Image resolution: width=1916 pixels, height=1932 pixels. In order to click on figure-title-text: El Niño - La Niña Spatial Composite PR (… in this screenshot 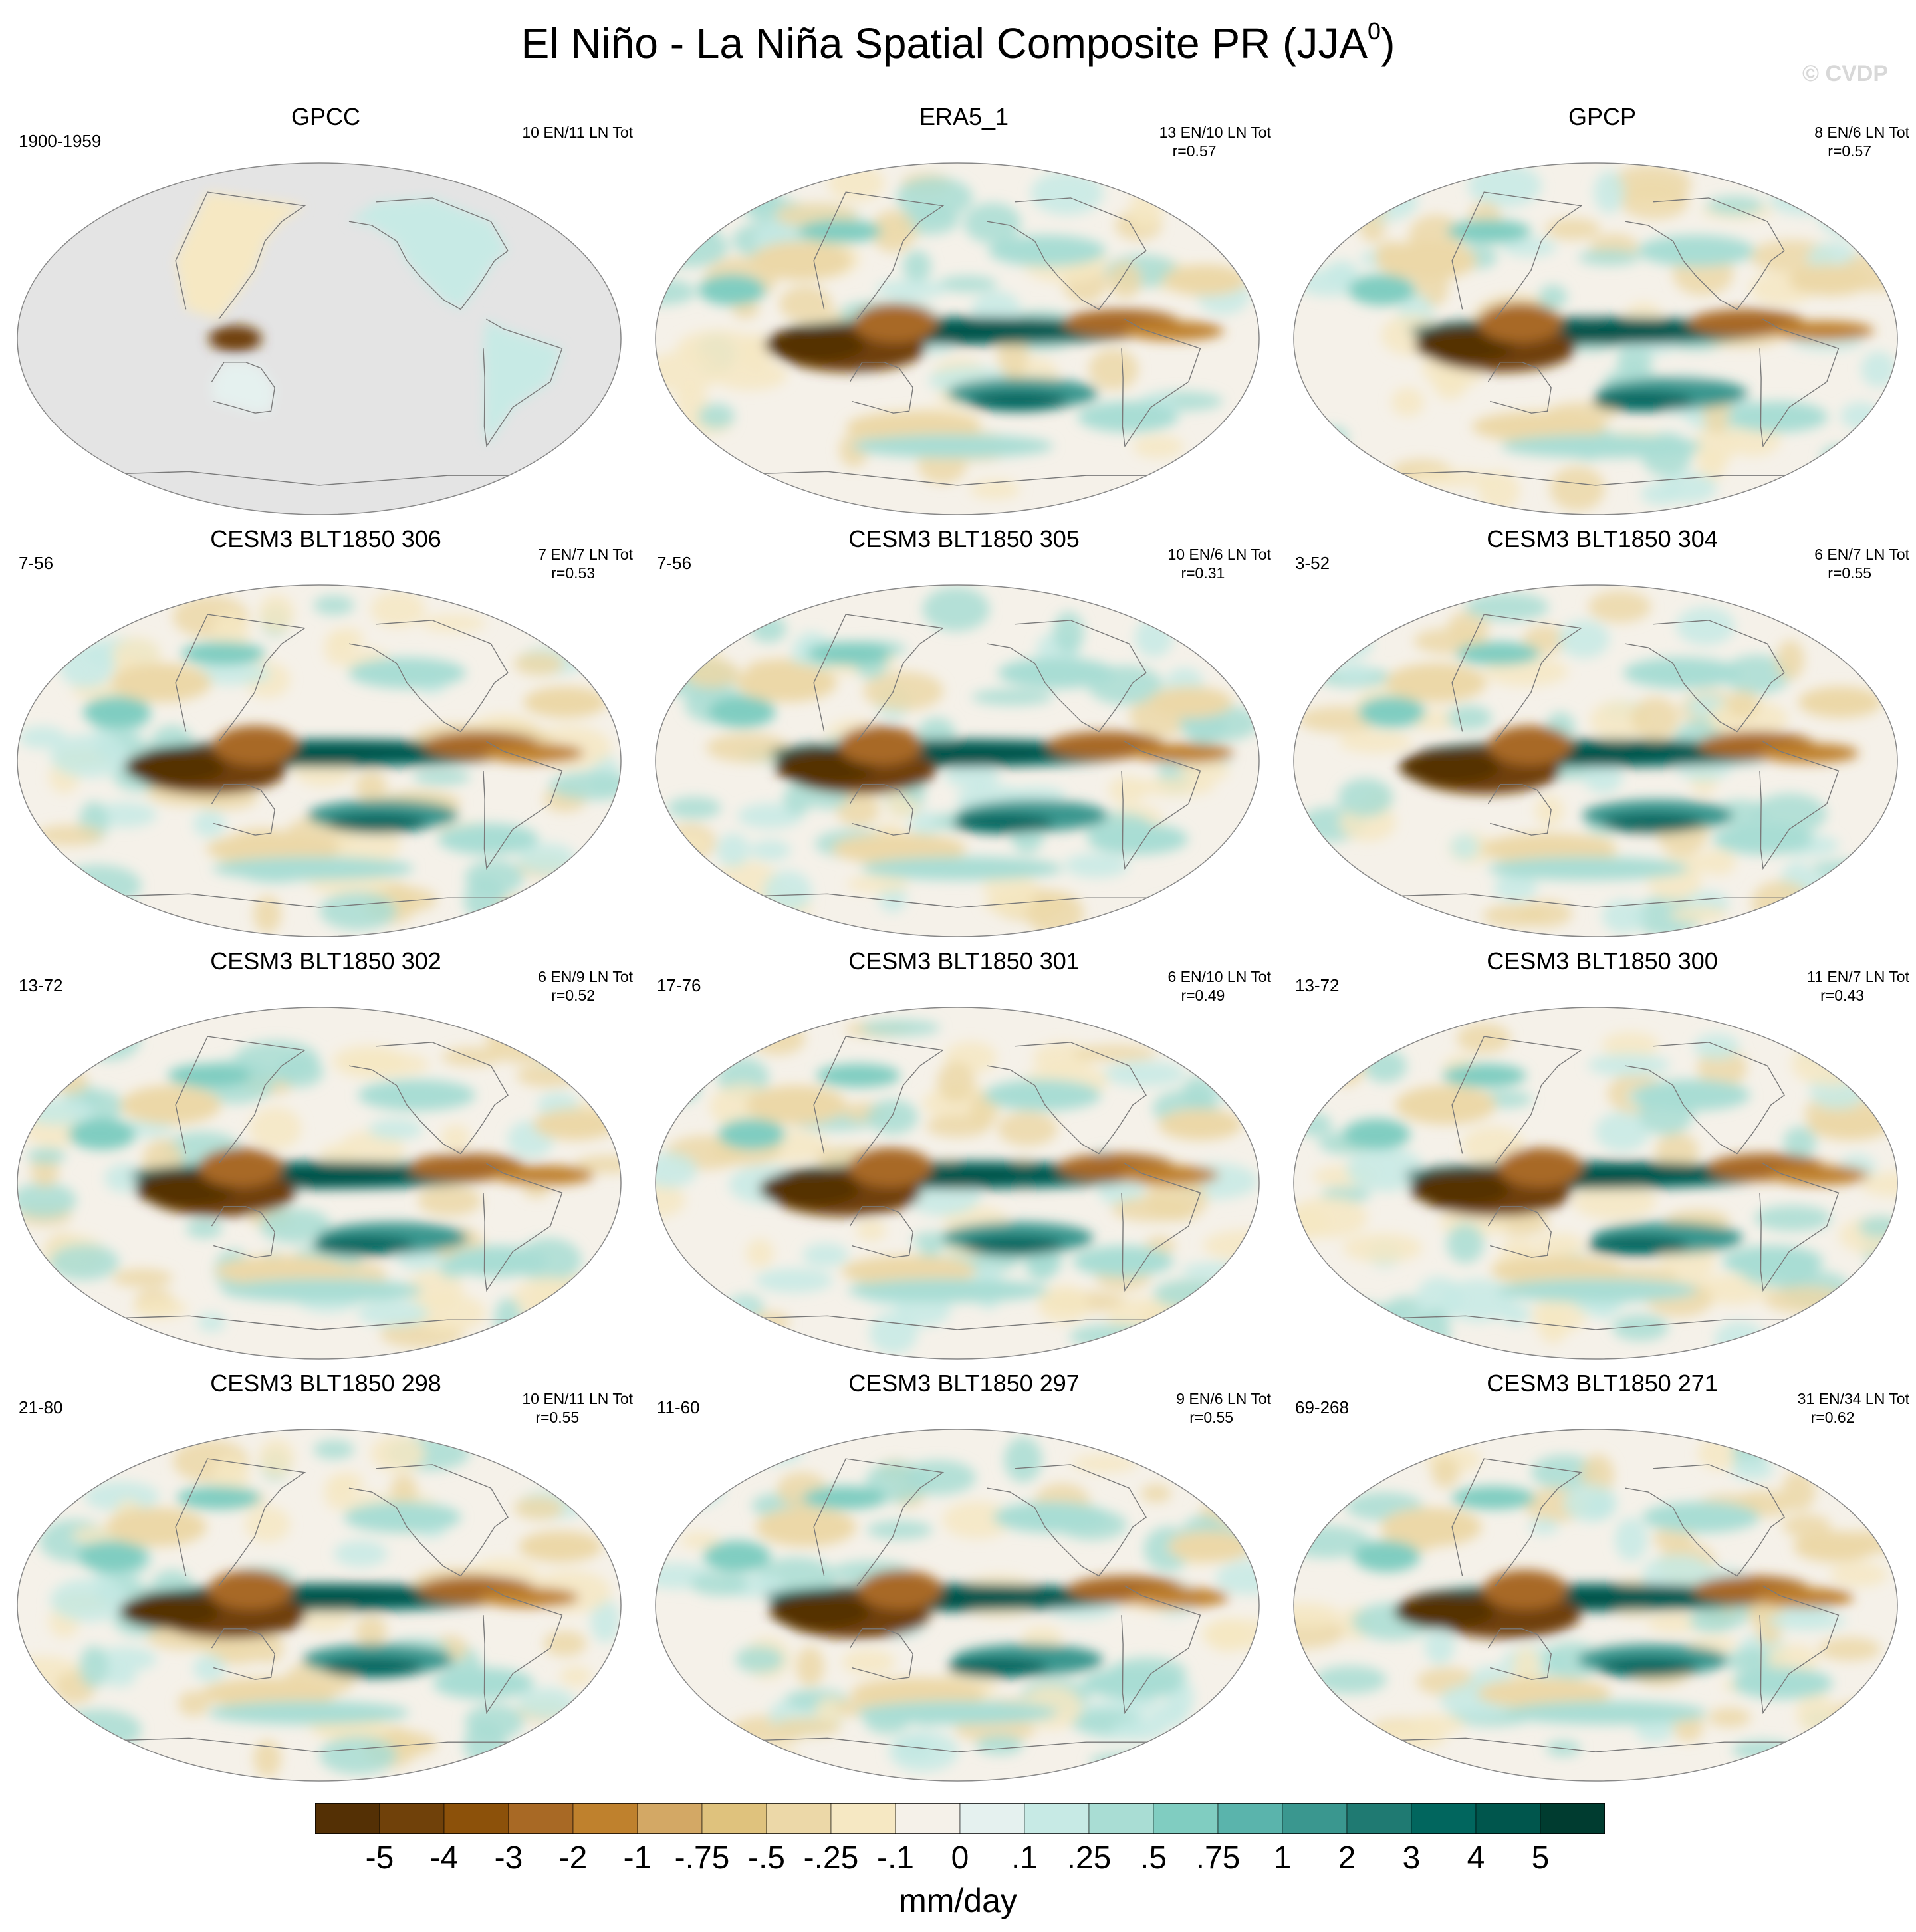, I will do `click(944, 43)`.